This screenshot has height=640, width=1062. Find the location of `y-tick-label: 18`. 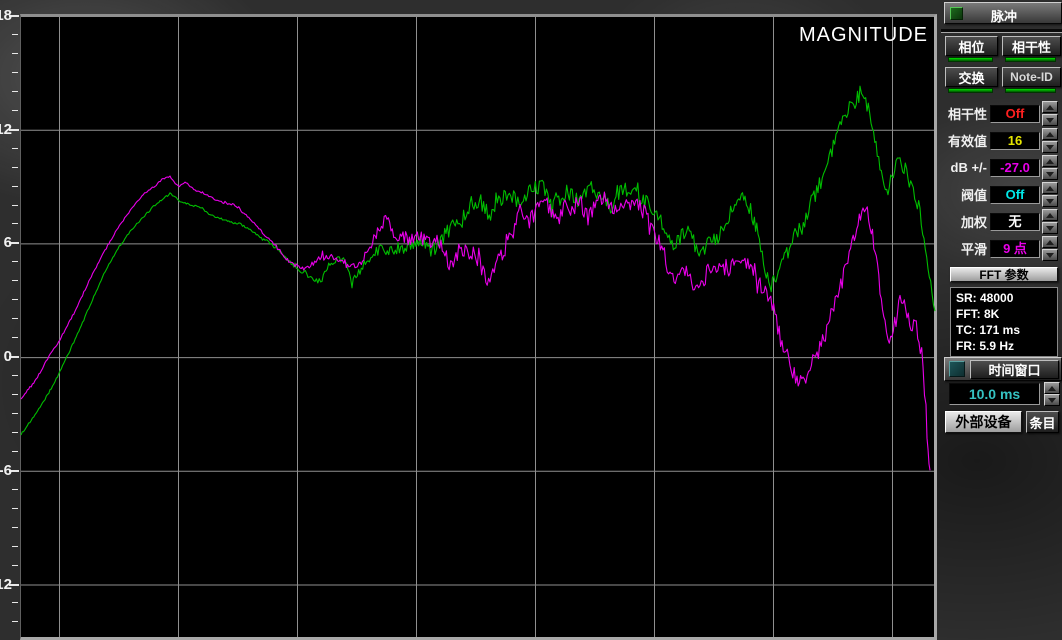

y-tick-label: 18 is located at coordinates (6, 15).